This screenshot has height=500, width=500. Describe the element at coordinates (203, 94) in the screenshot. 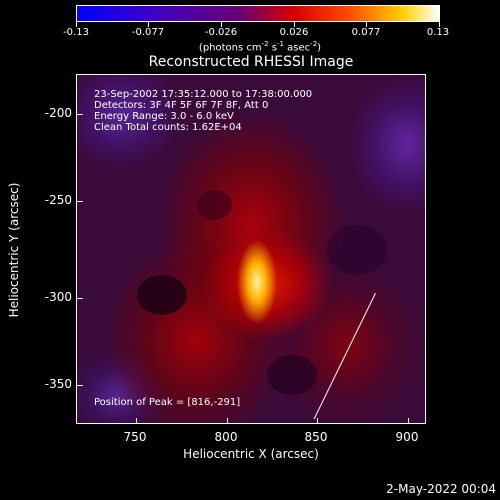

I see `info-time-range: 23-Sep-2002 17:35:12.000 to 17:38:00.000` at that location.